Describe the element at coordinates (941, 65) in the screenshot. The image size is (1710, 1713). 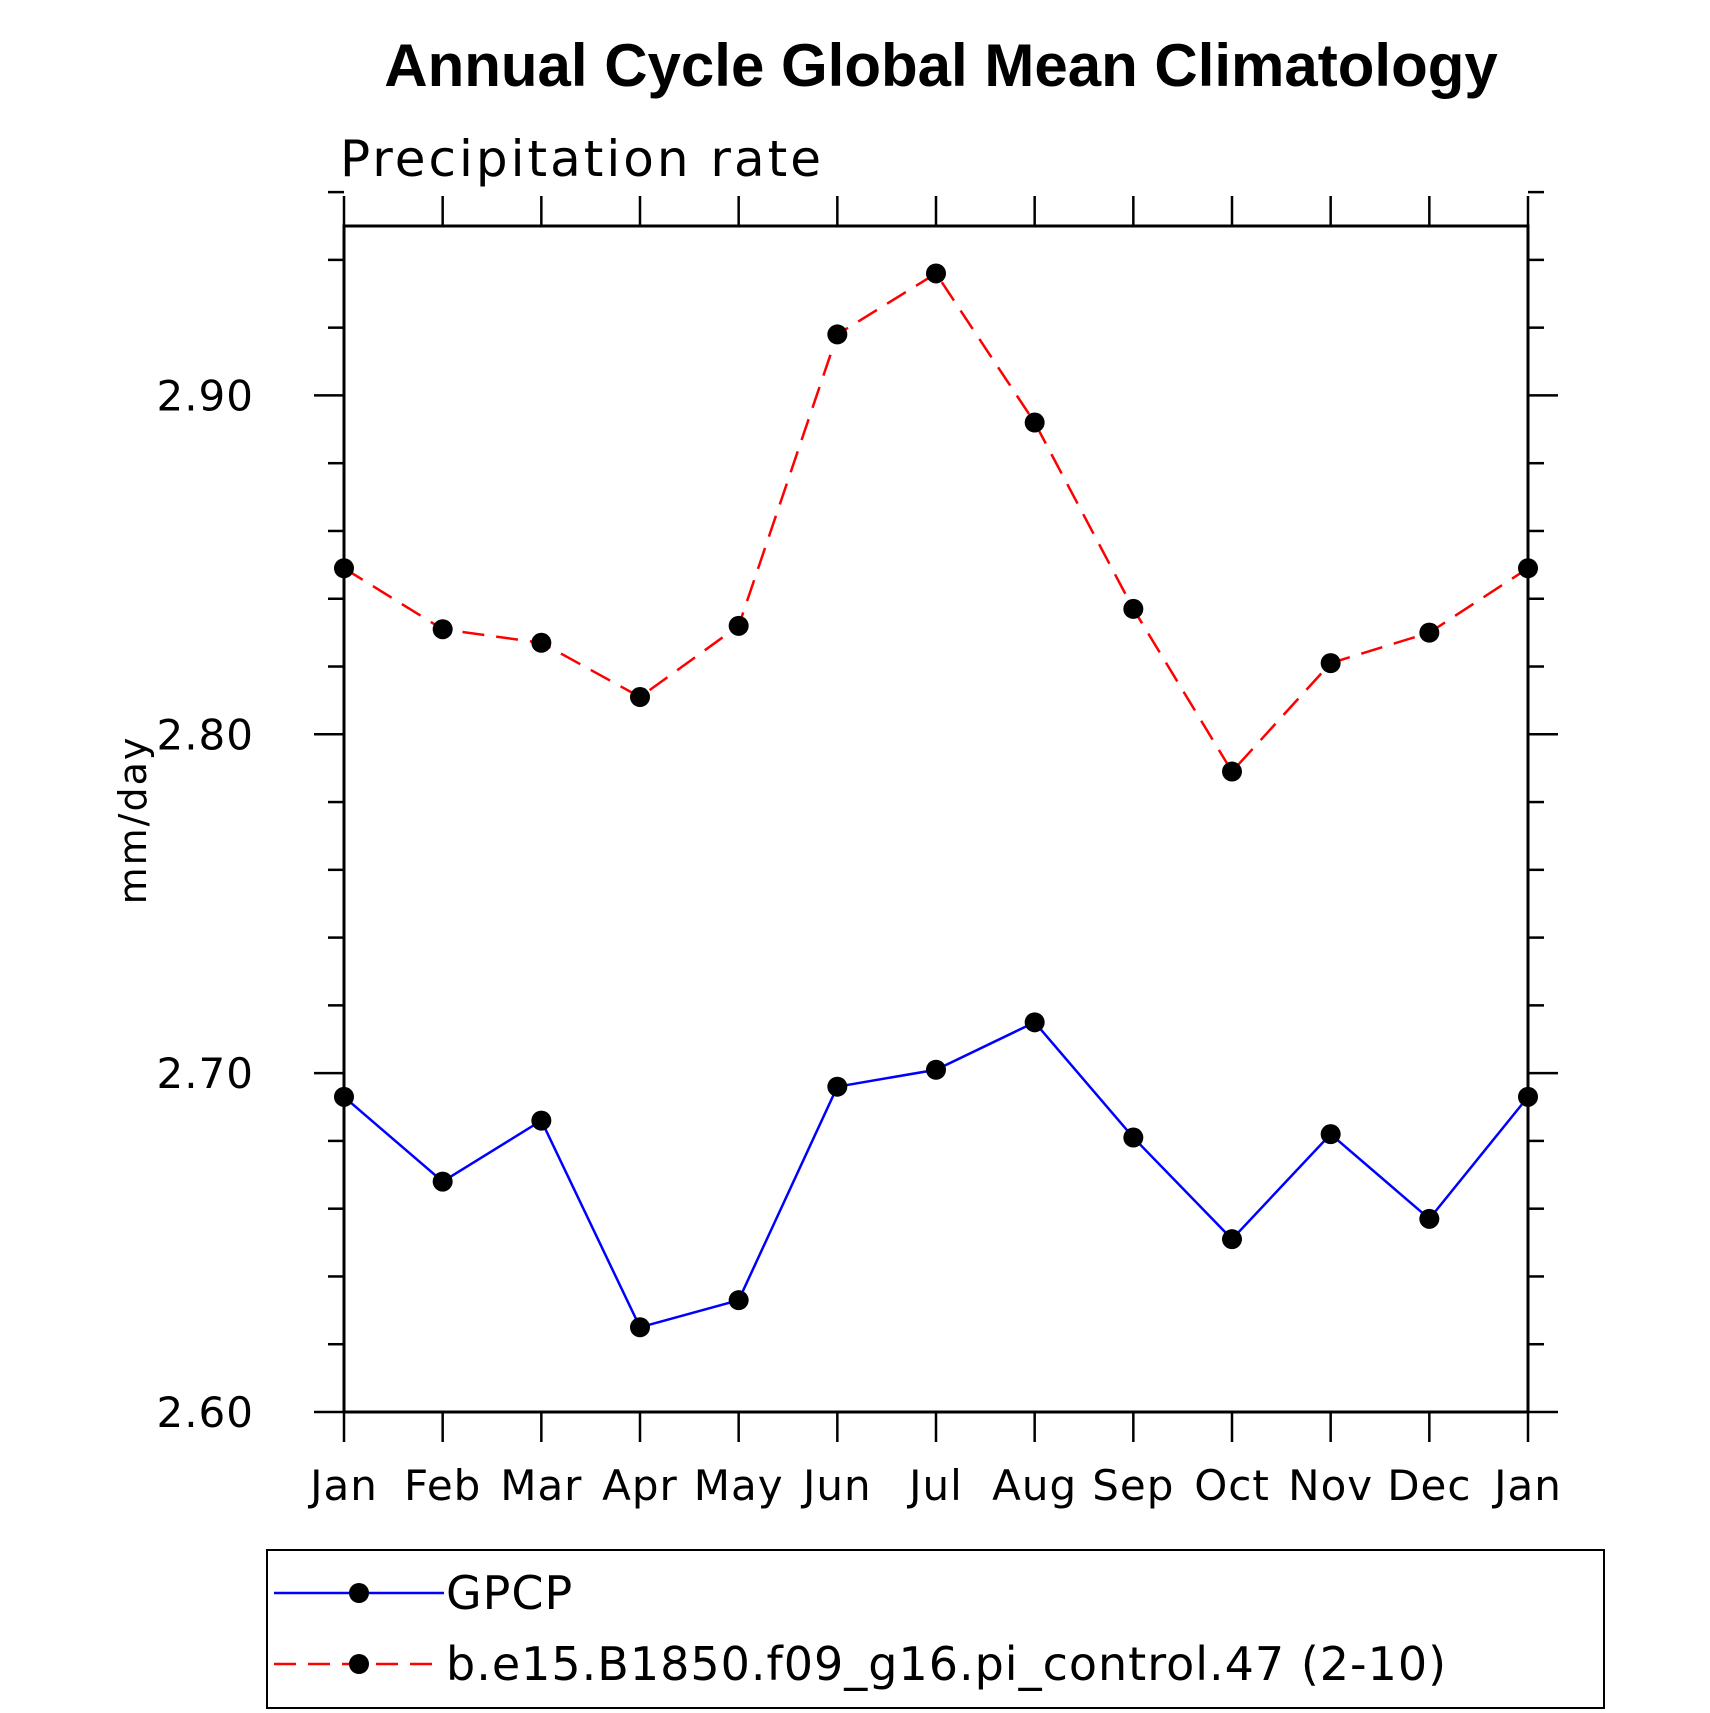
I see `chart-title: Annual Cycle Global Mean Climatology` at that location.